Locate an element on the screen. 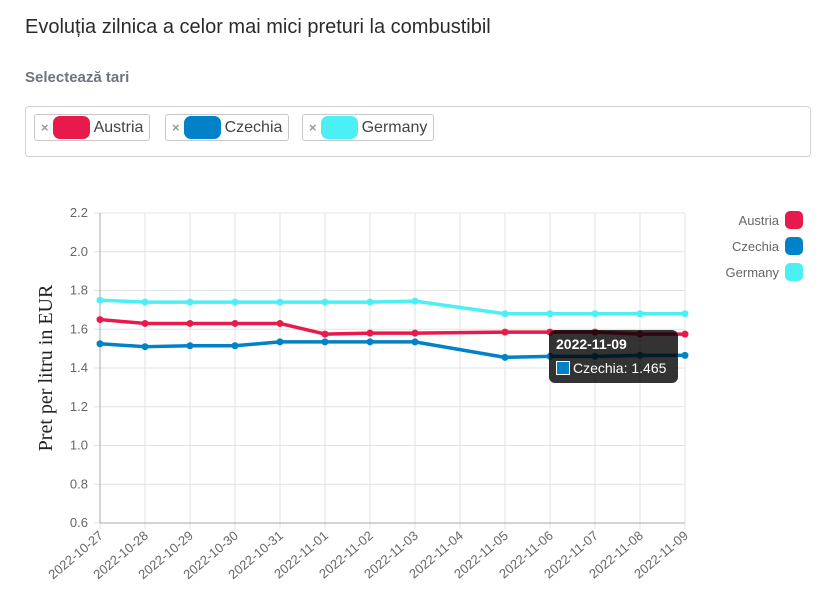 The height and width of the screenshot is (594, 821). y-tick-label: 1.4 is located at coordinates (79, 367).